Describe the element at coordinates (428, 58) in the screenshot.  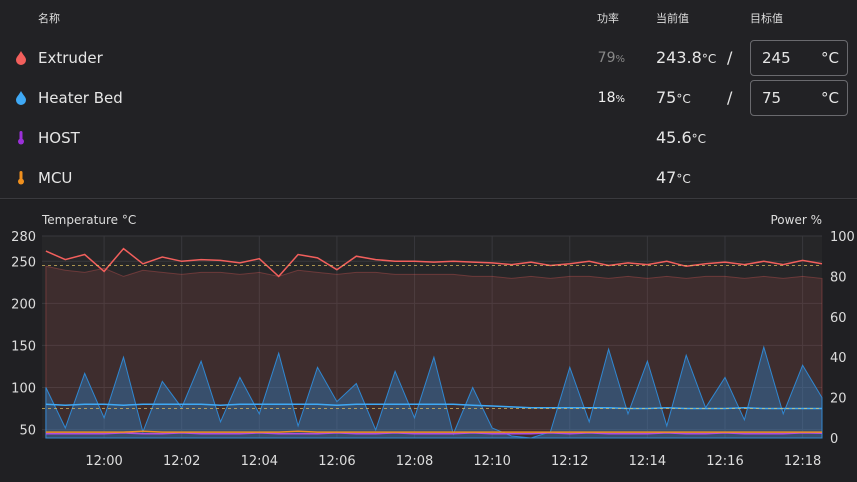
I see `table-row: Extruder 79% 243.8°C/245 °C` at that location.